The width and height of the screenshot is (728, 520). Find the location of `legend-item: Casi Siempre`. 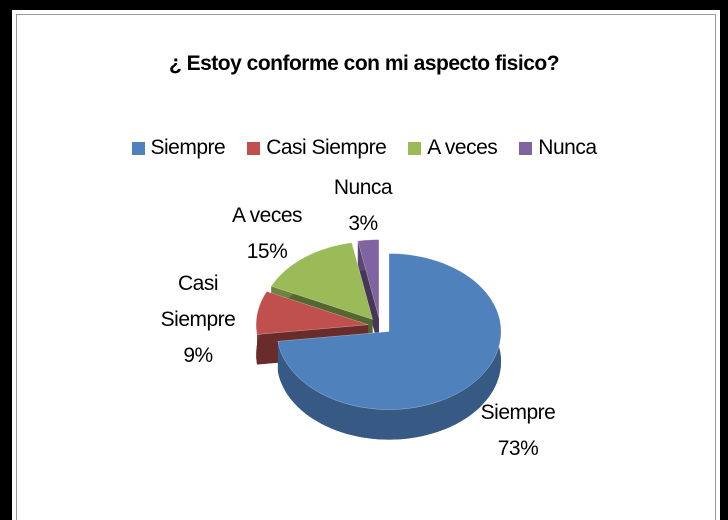

legend-item: Casi Siempre is located at coordinates (317, 148).